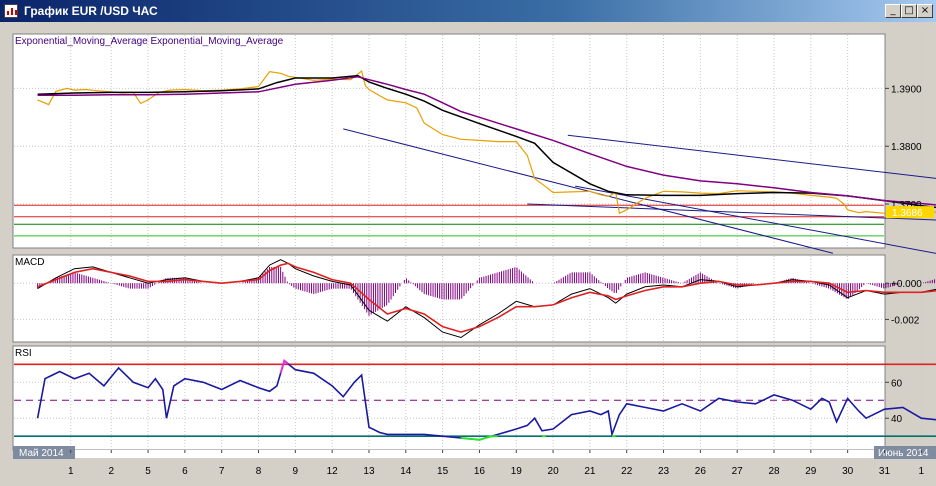 This screenshot has width=936, height=486. What do you see at coordinates (259, 471) in the screenshot?
I see `x-tick-label: 8` at bounding box center [259, 471].